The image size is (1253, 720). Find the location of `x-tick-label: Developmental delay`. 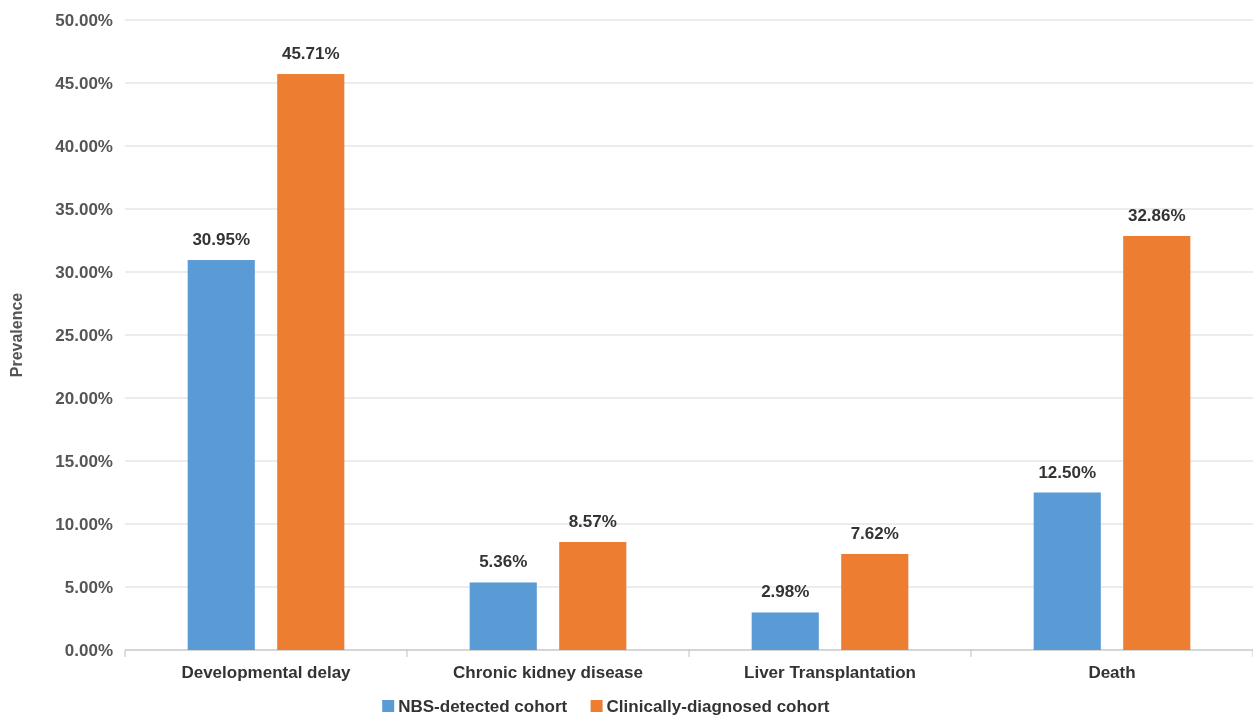

x-tick-label: Developmental delay is located at coordinates (266, 672).